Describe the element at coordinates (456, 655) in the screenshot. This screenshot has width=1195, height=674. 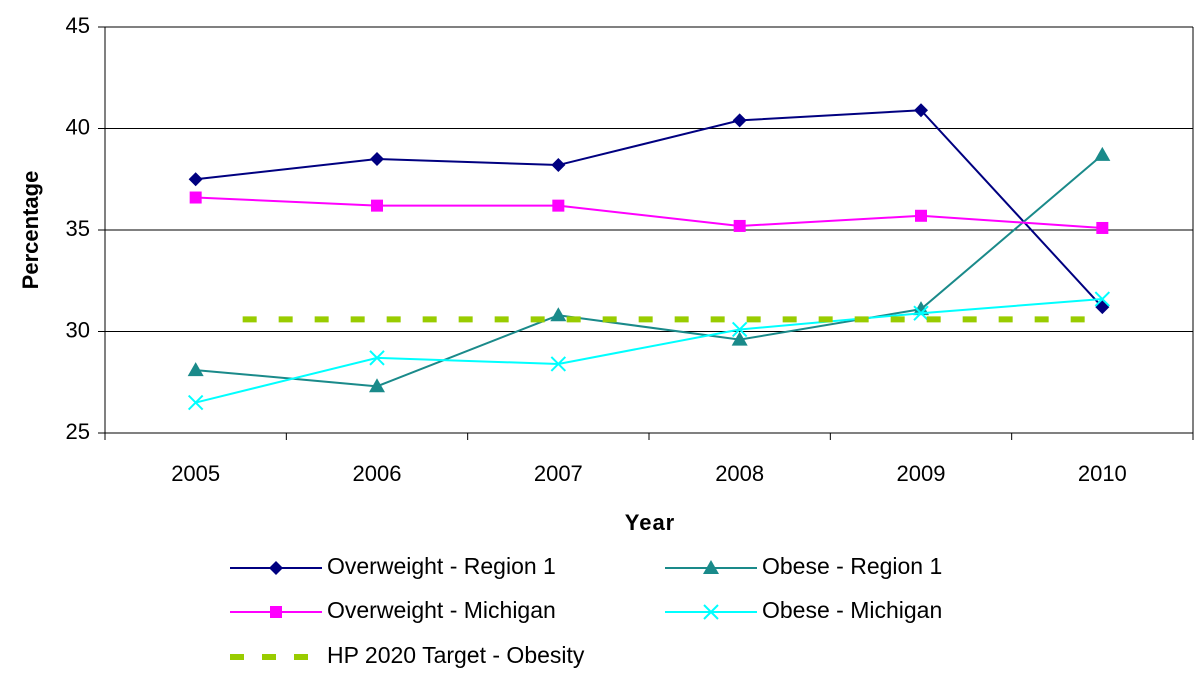
I see `legend-label: HP 2020 Target - Obesity` at that location.